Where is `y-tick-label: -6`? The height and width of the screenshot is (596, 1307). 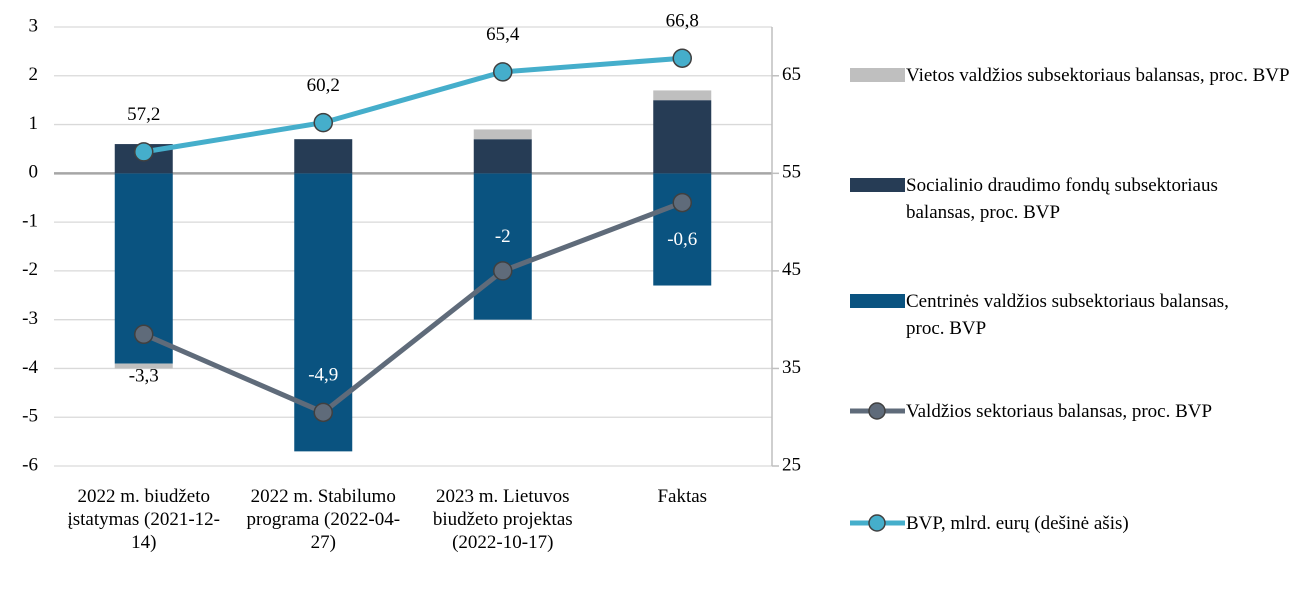
y-tick-label: -6 is located at coordinates (30, 464).